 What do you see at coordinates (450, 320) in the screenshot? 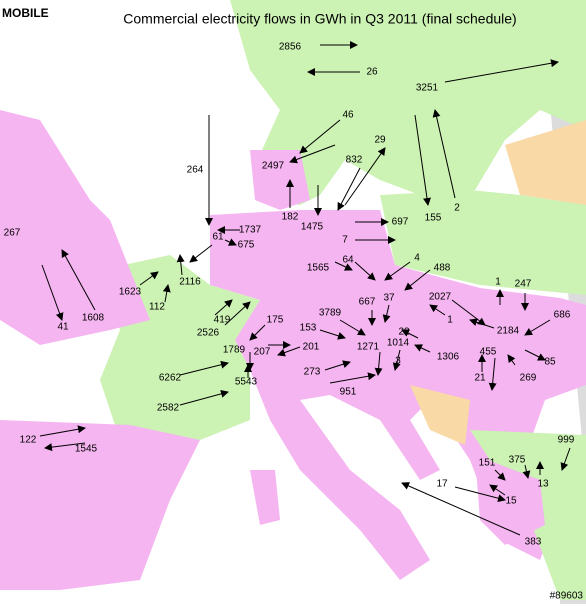
I see `flow-label: 1` at bounding box center [450, 320].